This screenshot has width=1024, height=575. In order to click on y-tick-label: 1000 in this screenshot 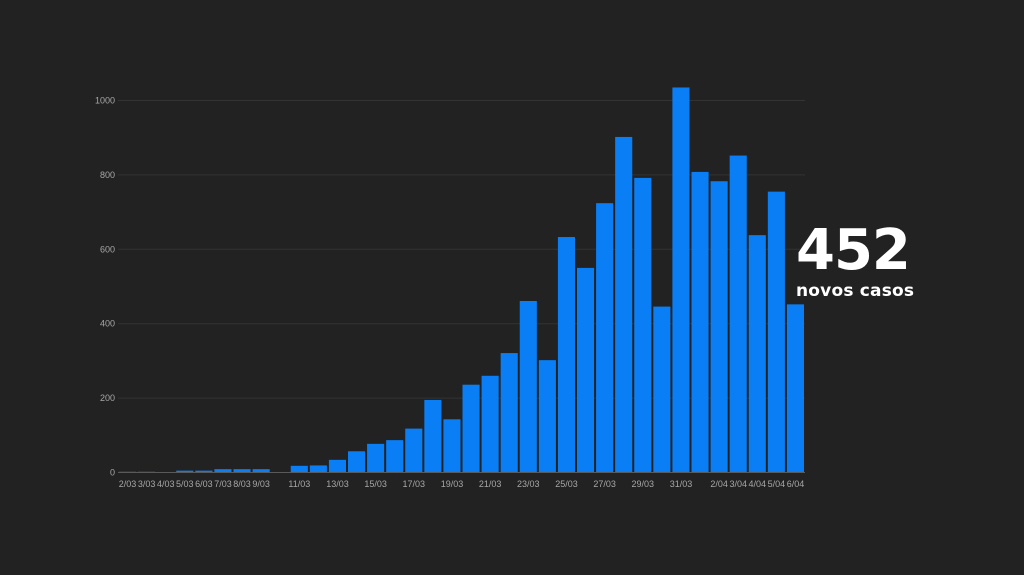, I will do `click(105, 101)`.